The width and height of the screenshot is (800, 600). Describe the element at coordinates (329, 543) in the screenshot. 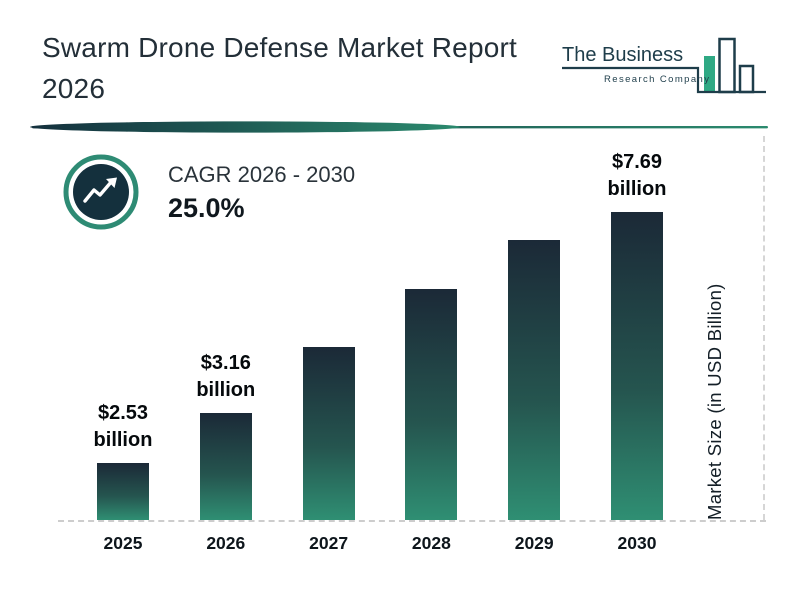

I see `x-axis-label: 2027` at that location.